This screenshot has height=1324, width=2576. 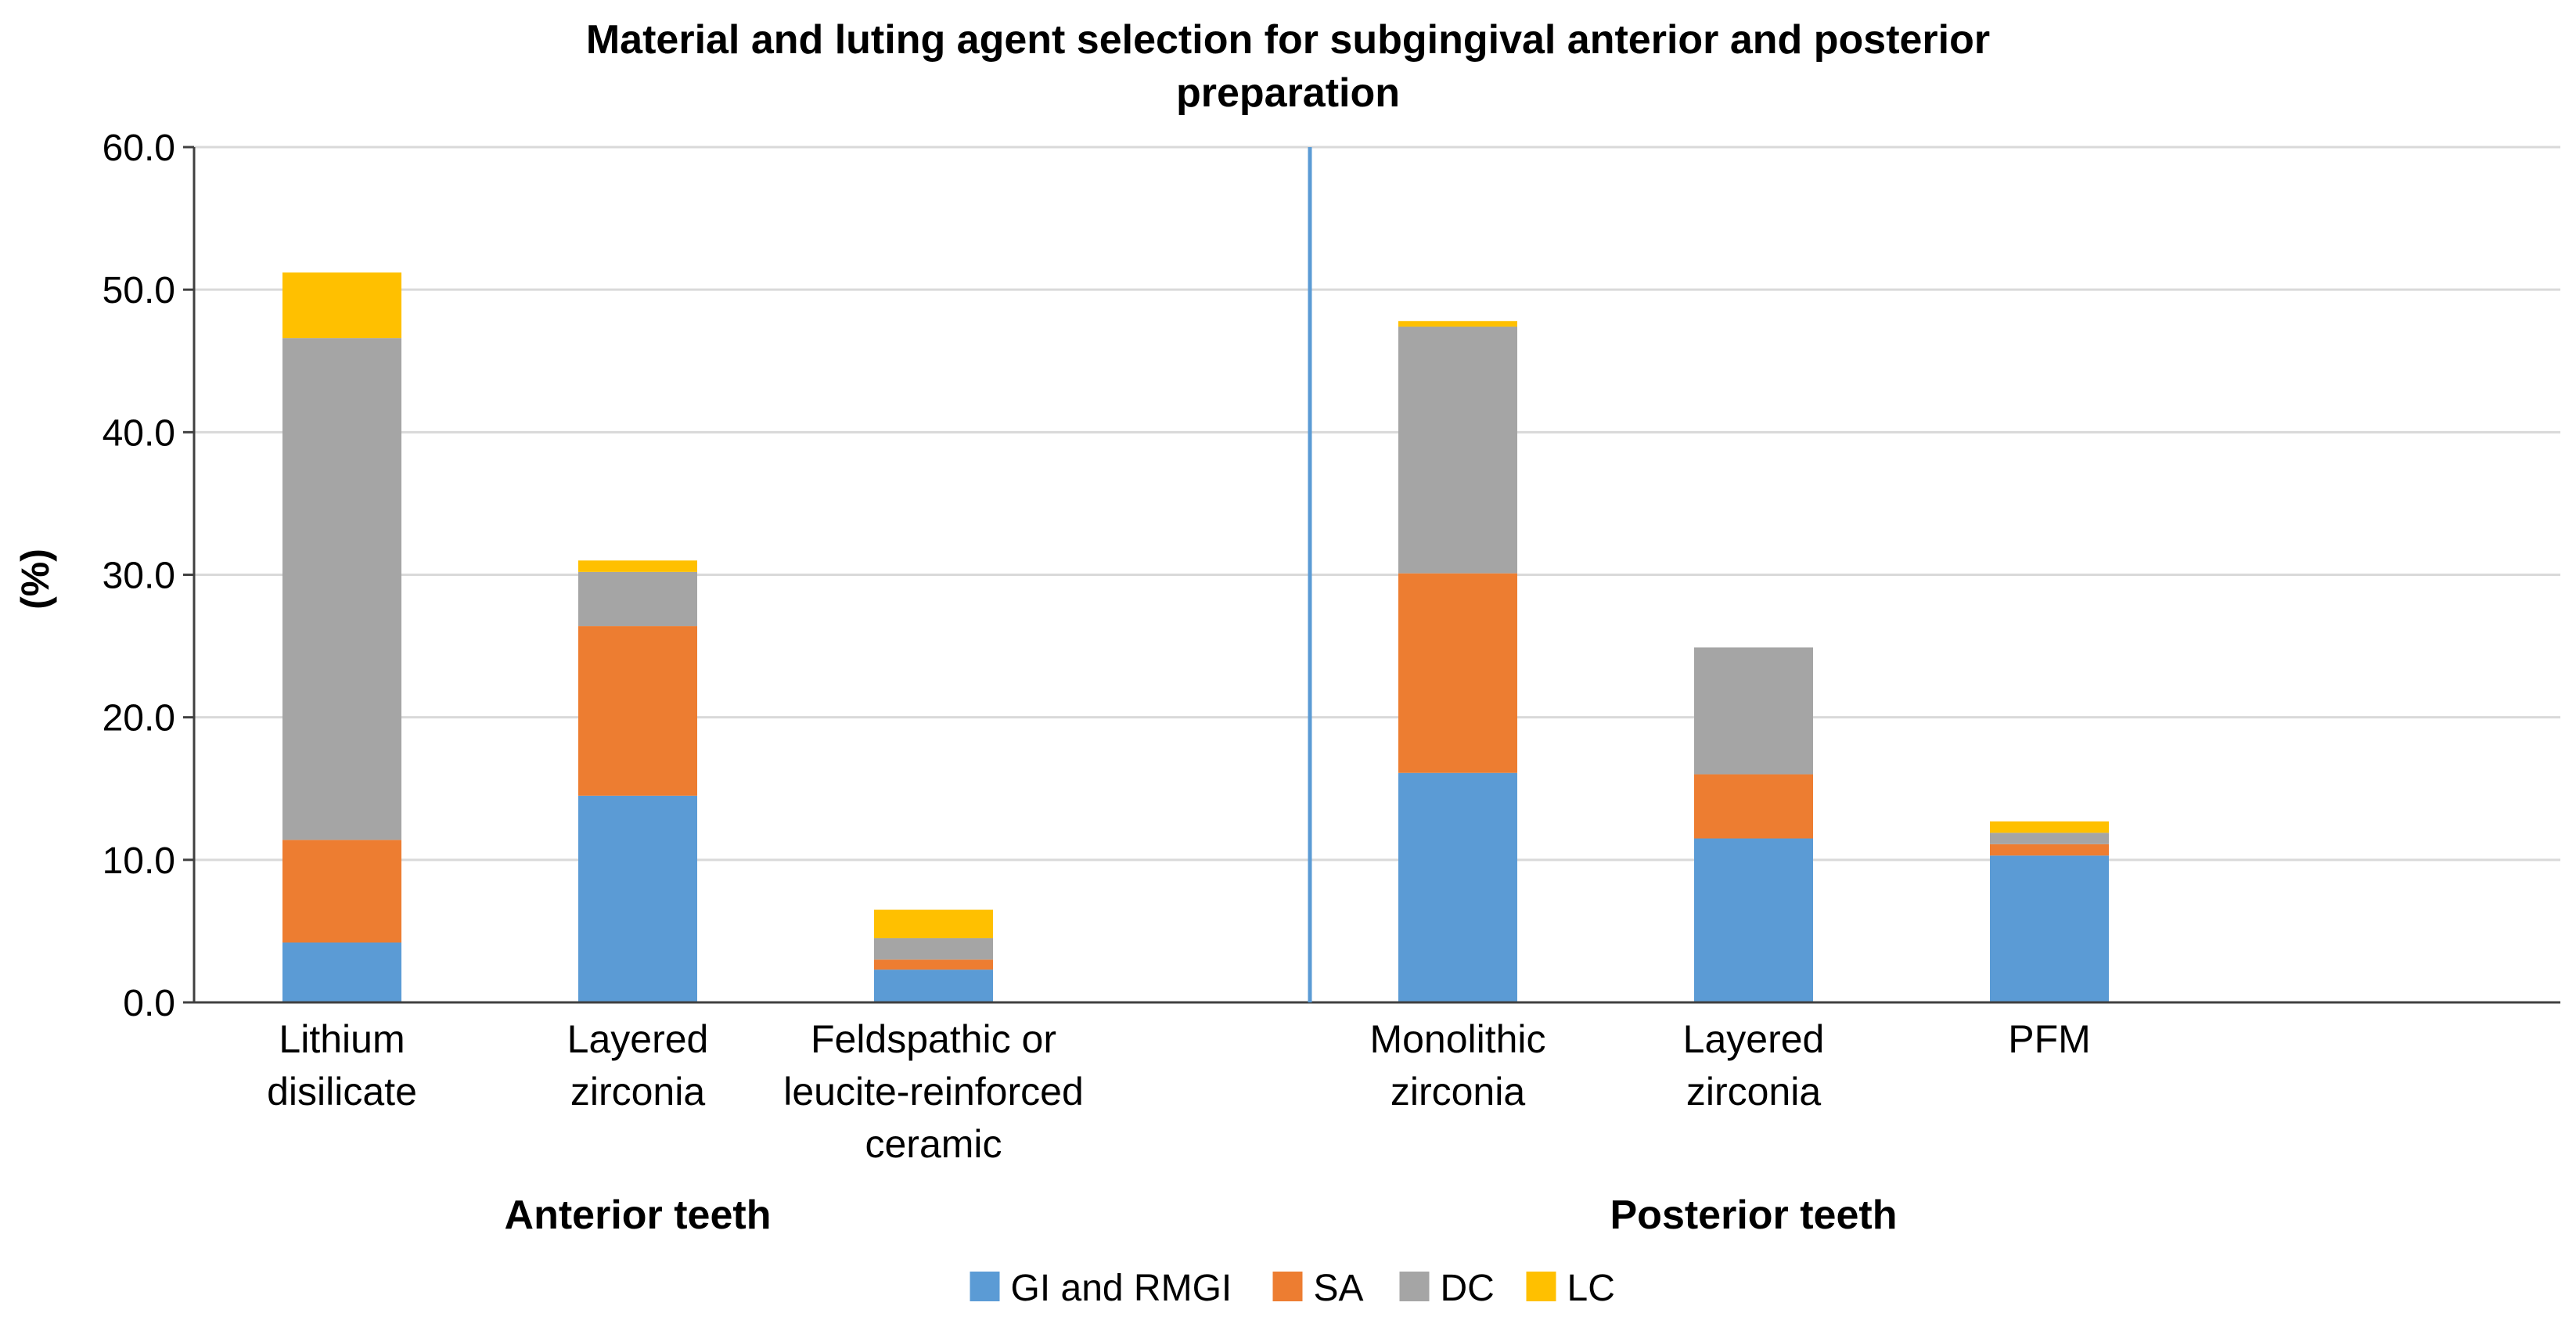 I want to click on y-tick-label: 10.0, so click(x=139, y=861).